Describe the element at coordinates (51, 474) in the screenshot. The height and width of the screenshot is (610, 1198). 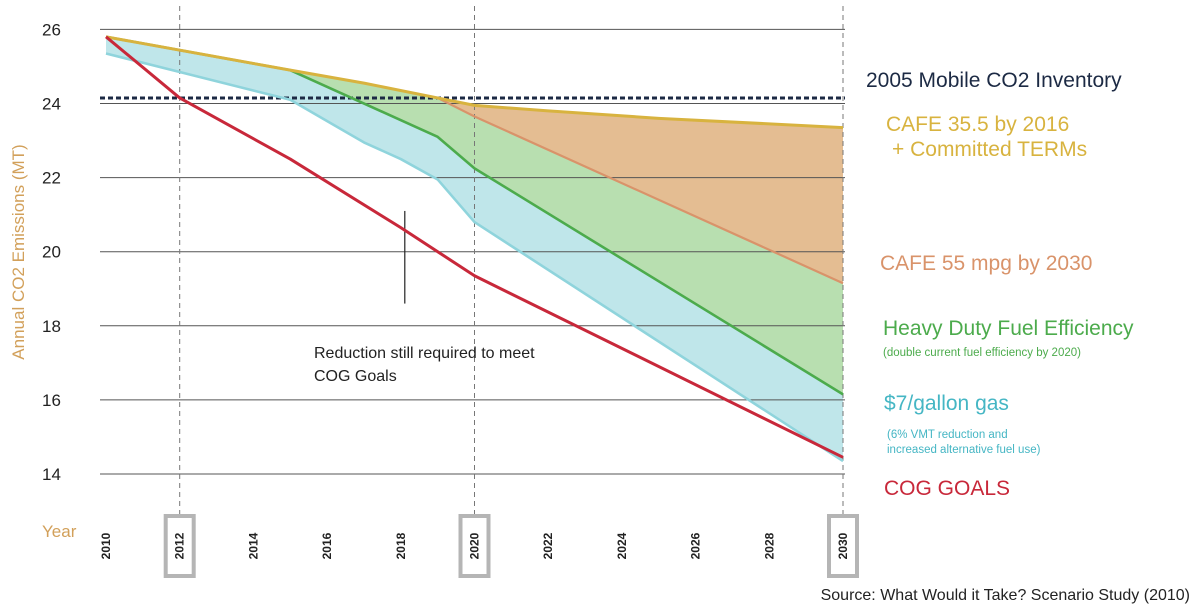
I see `y-tick-14: 14` at that location.